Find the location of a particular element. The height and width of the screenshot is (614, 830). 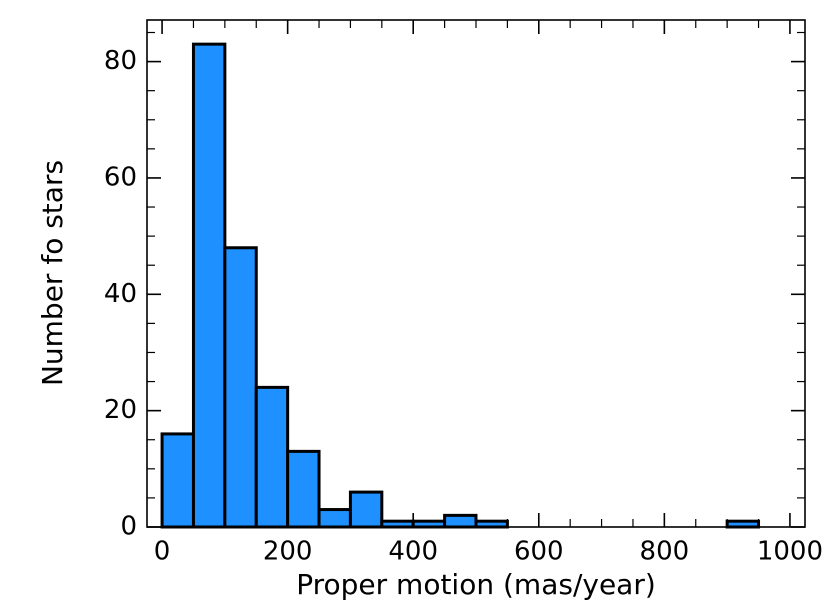

x-tick-label: 600 is located at coordinates (539, 552).